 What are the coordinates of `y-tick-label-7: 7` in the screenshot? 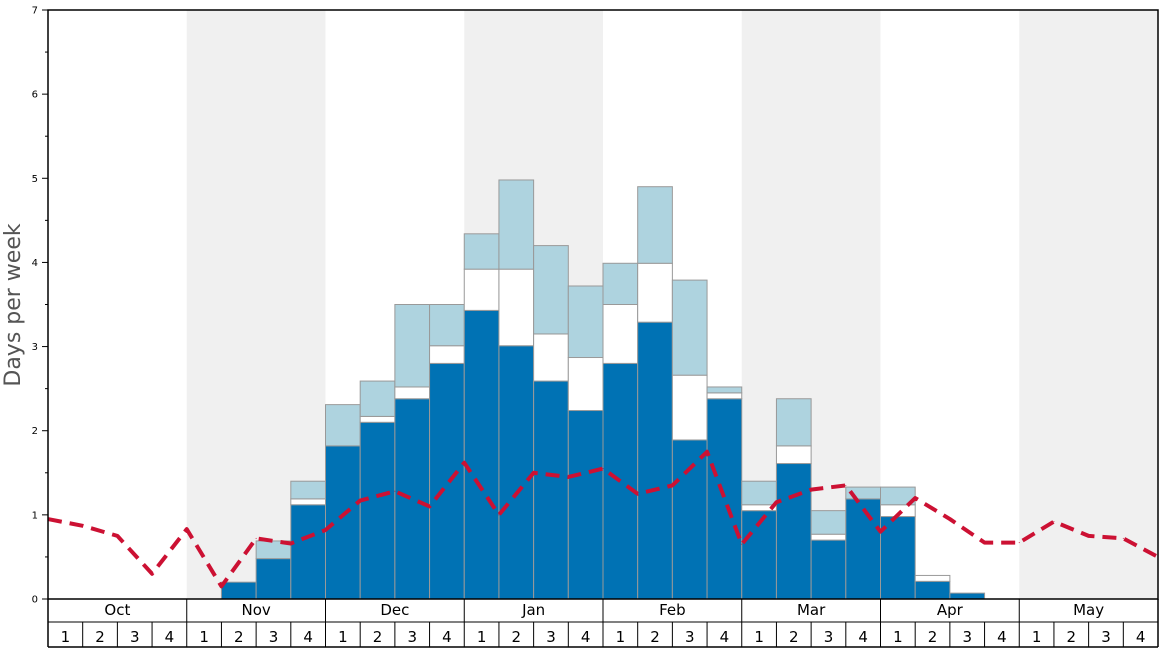 It's located at (35, 11).